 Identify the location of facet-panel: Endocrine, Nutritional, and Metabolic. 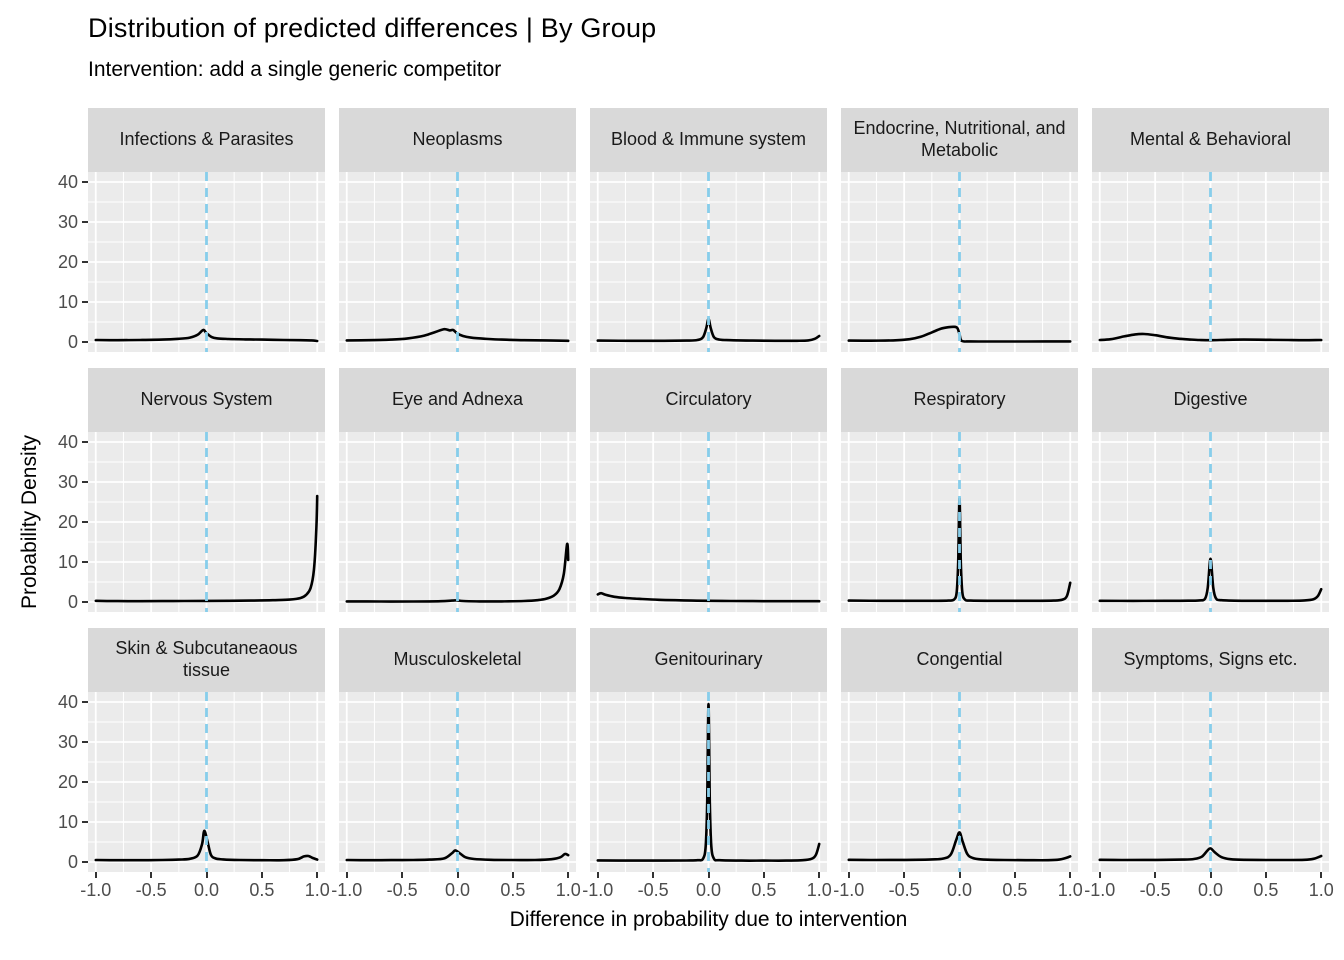
(959, 230).